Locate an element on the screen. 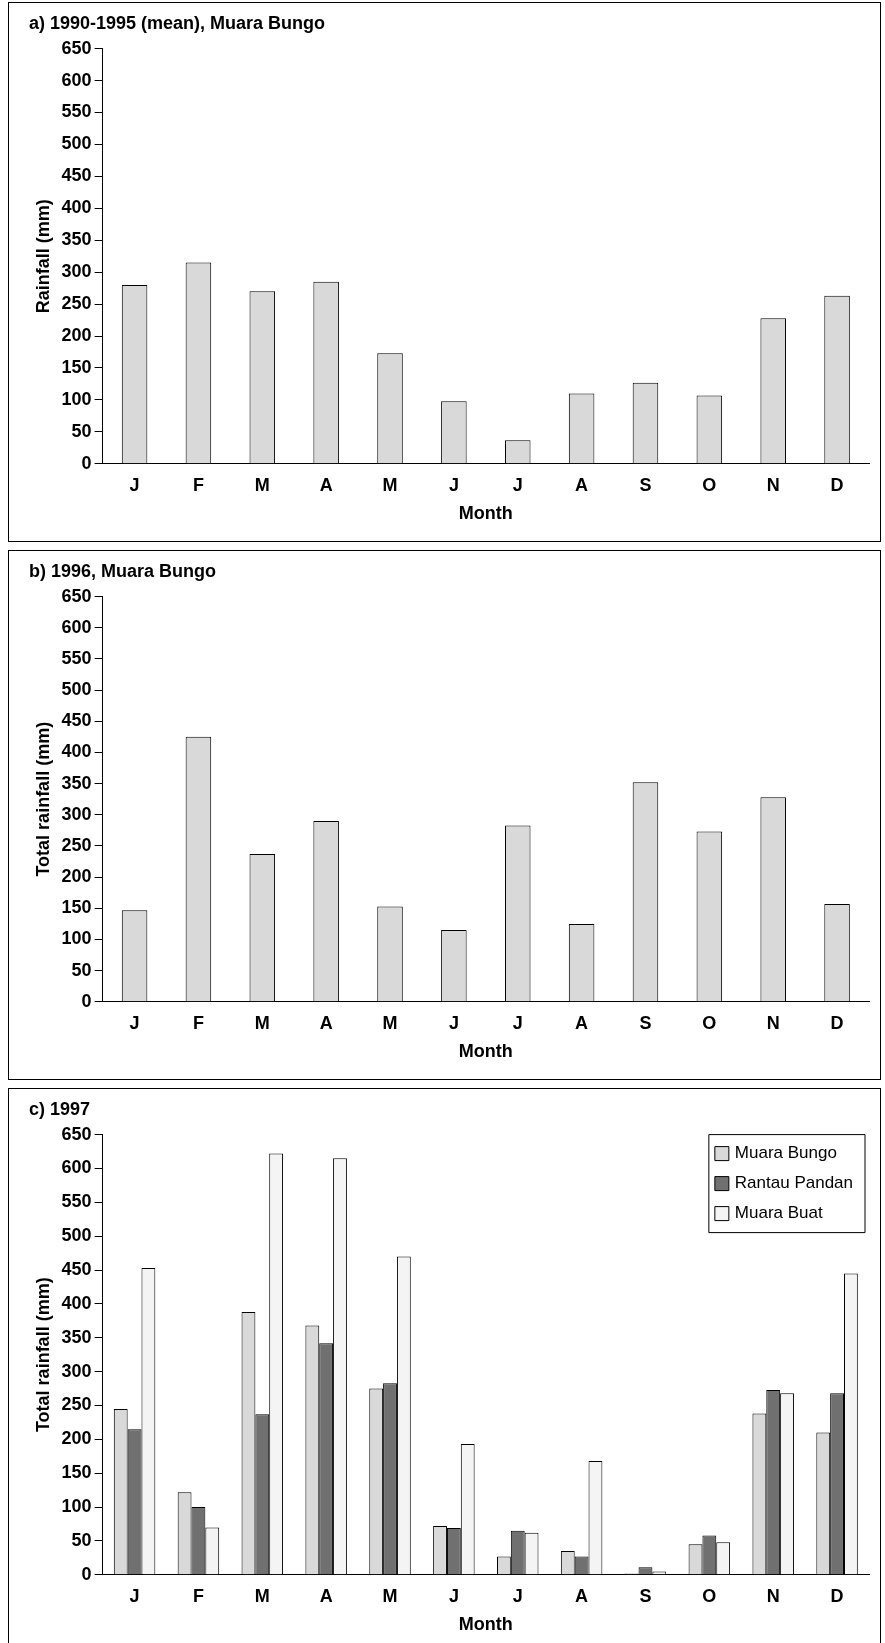  chart-title: b) 1996, Muara Bungo is located at coordinates (123, 570).